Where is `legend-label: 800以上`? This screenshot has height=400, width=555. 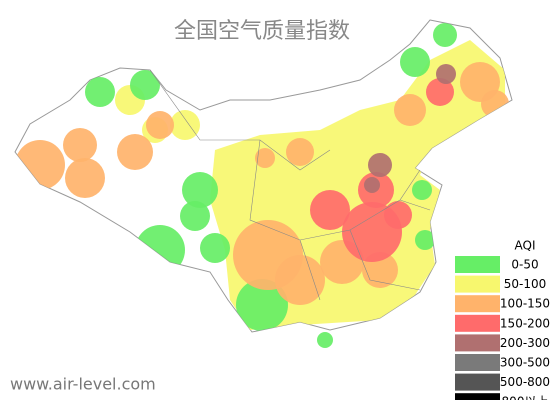 legend-label: 800以上 is located at coordinates (525, 397).